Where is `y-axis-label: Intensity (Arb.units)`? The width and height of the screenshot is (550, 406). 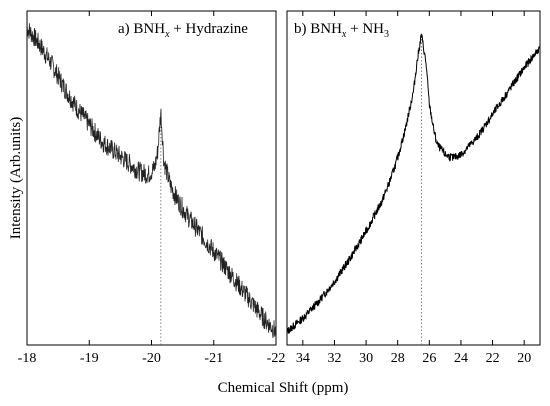 y-axis-label: Intensity (Arb.units) is located at coordinates (16, 178).